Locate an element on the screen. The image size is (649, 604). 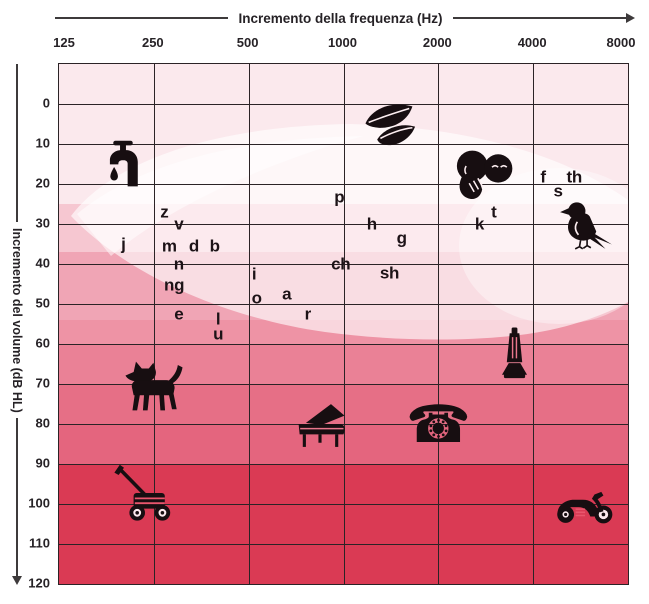
grid-line-h-0db is located at coordinates (343, 104).